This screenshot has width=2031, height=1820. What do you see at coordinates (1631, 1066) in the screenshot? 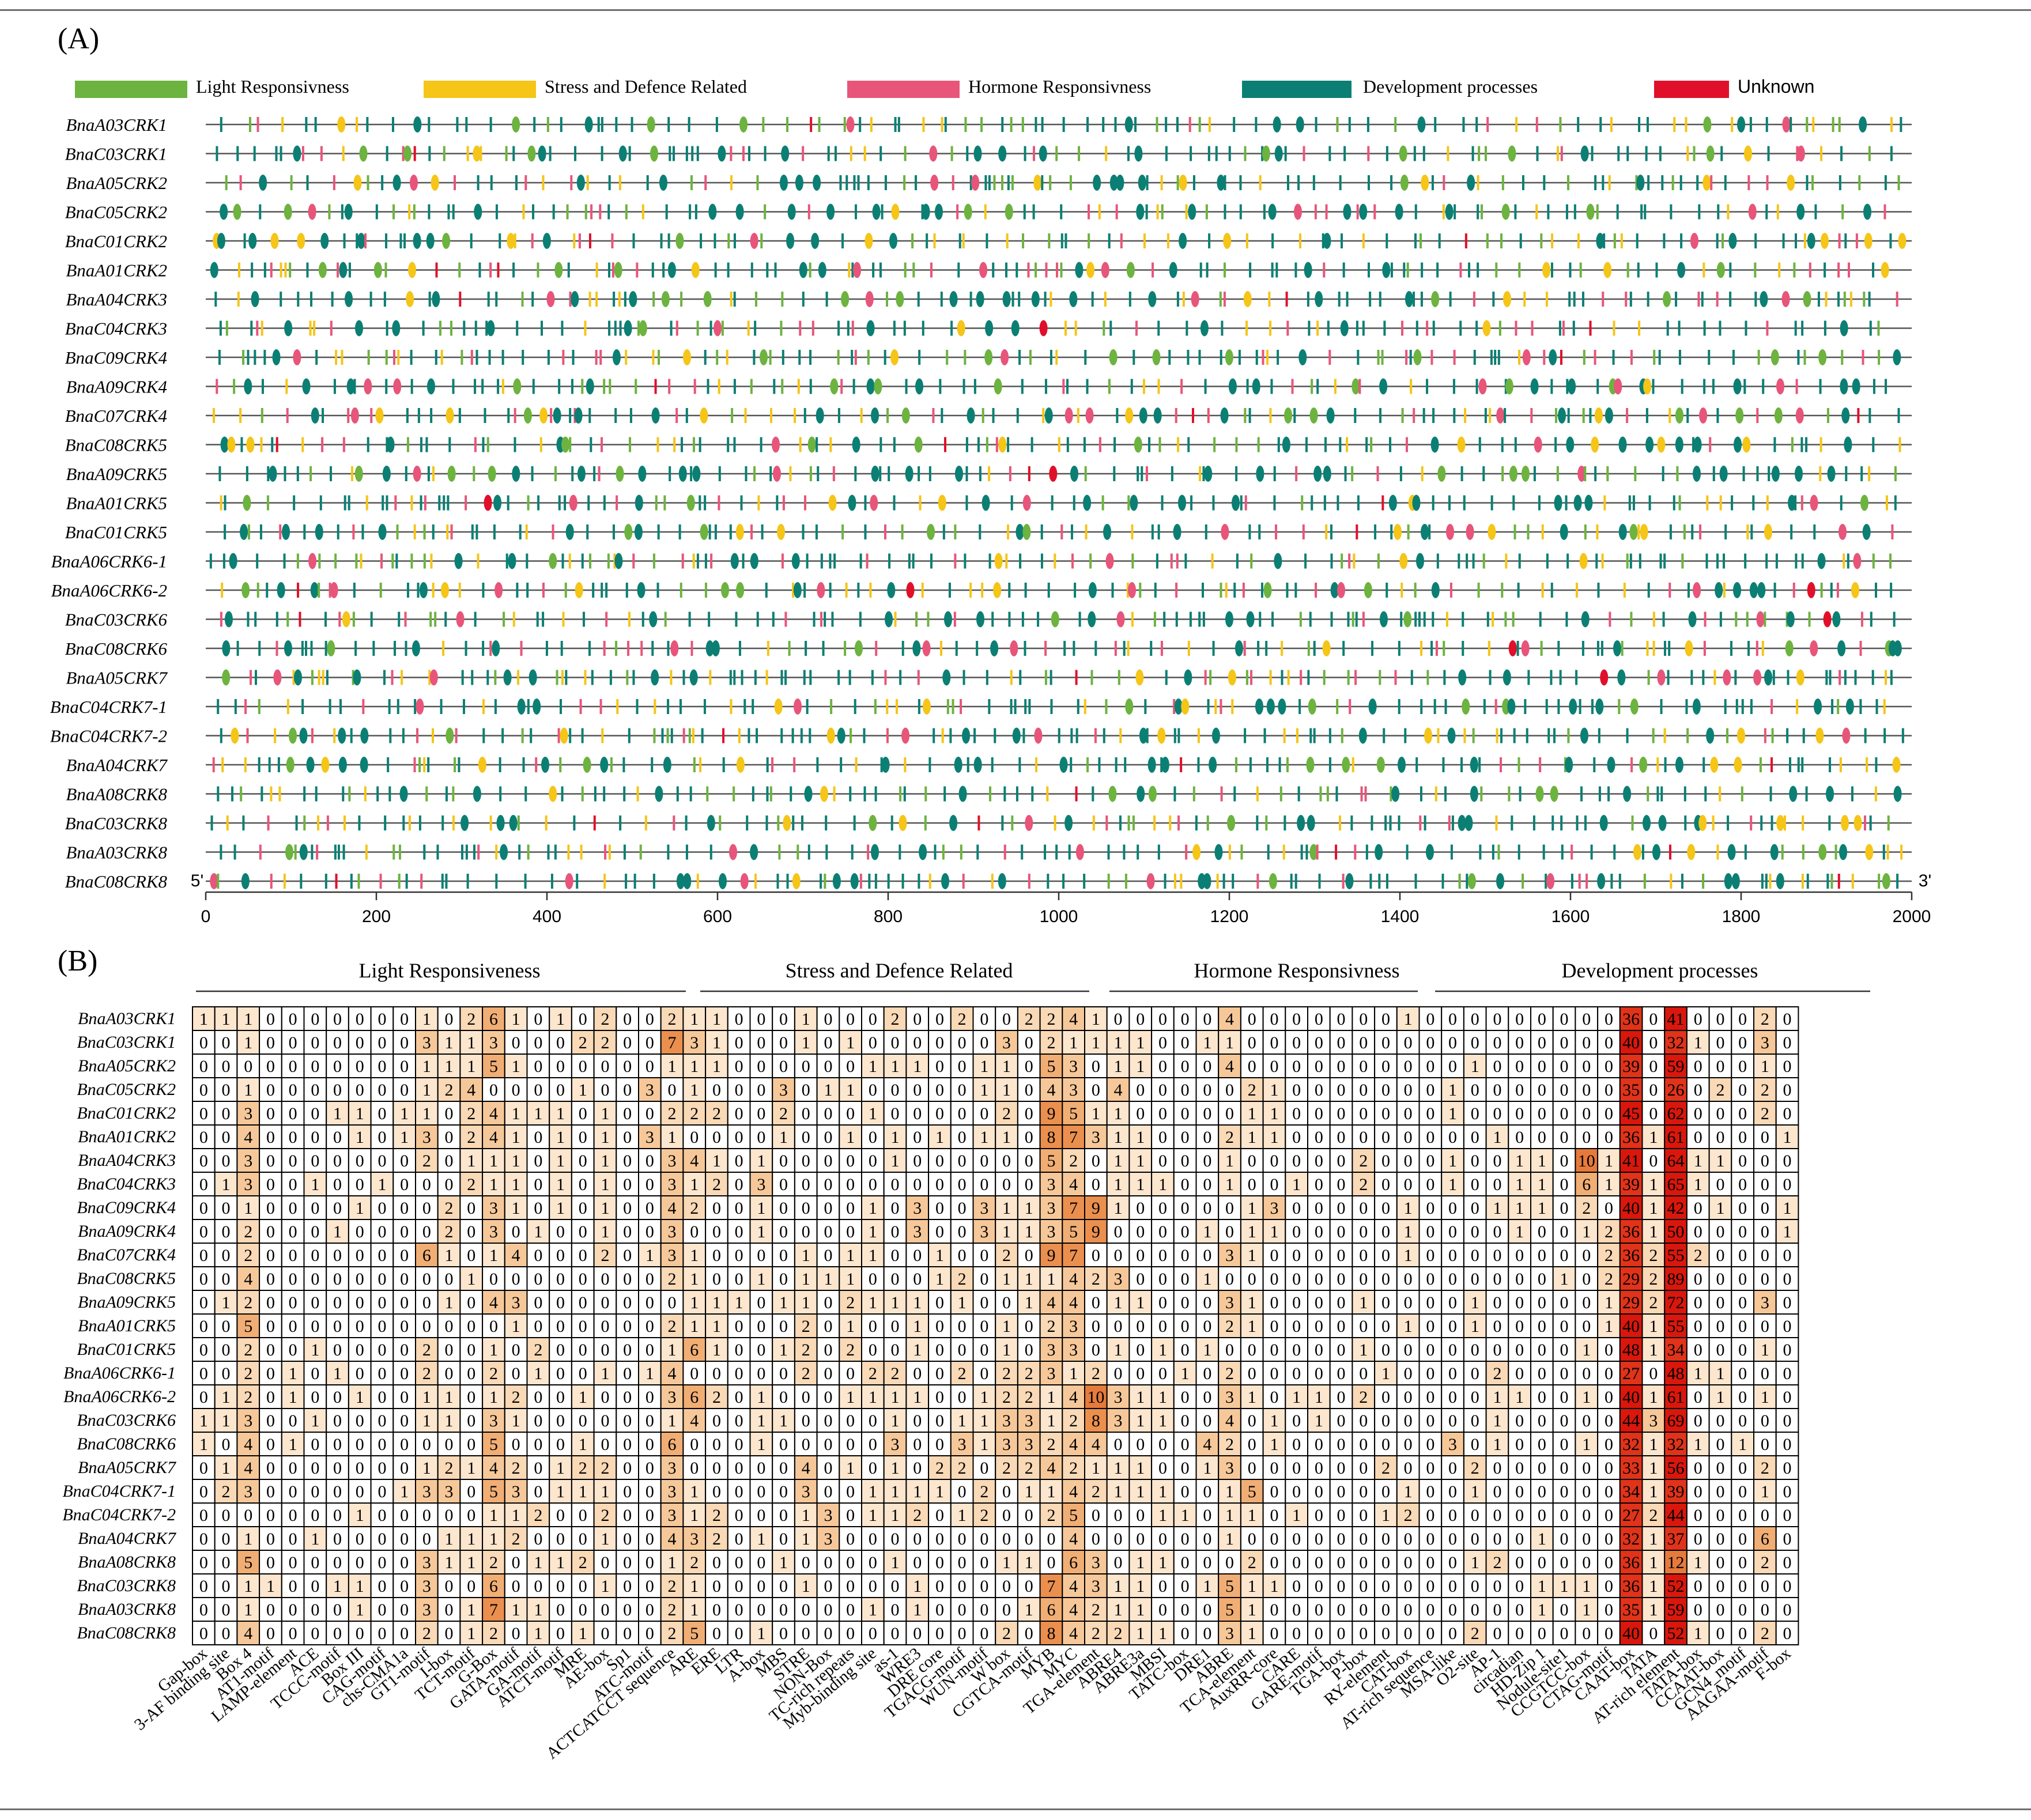
I see `cell-value: 39` at bounding box center [1631, 1066].